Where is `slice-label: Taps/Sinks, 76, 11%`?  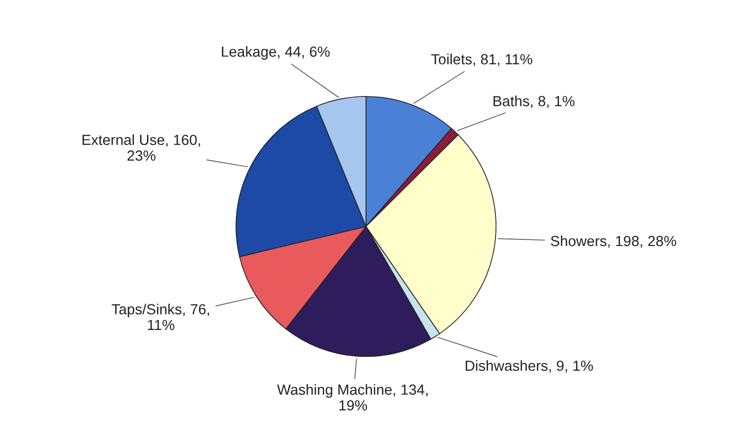 slice-label: Taps/Sinks, 76, 11% is located at coordinates (161, 317).